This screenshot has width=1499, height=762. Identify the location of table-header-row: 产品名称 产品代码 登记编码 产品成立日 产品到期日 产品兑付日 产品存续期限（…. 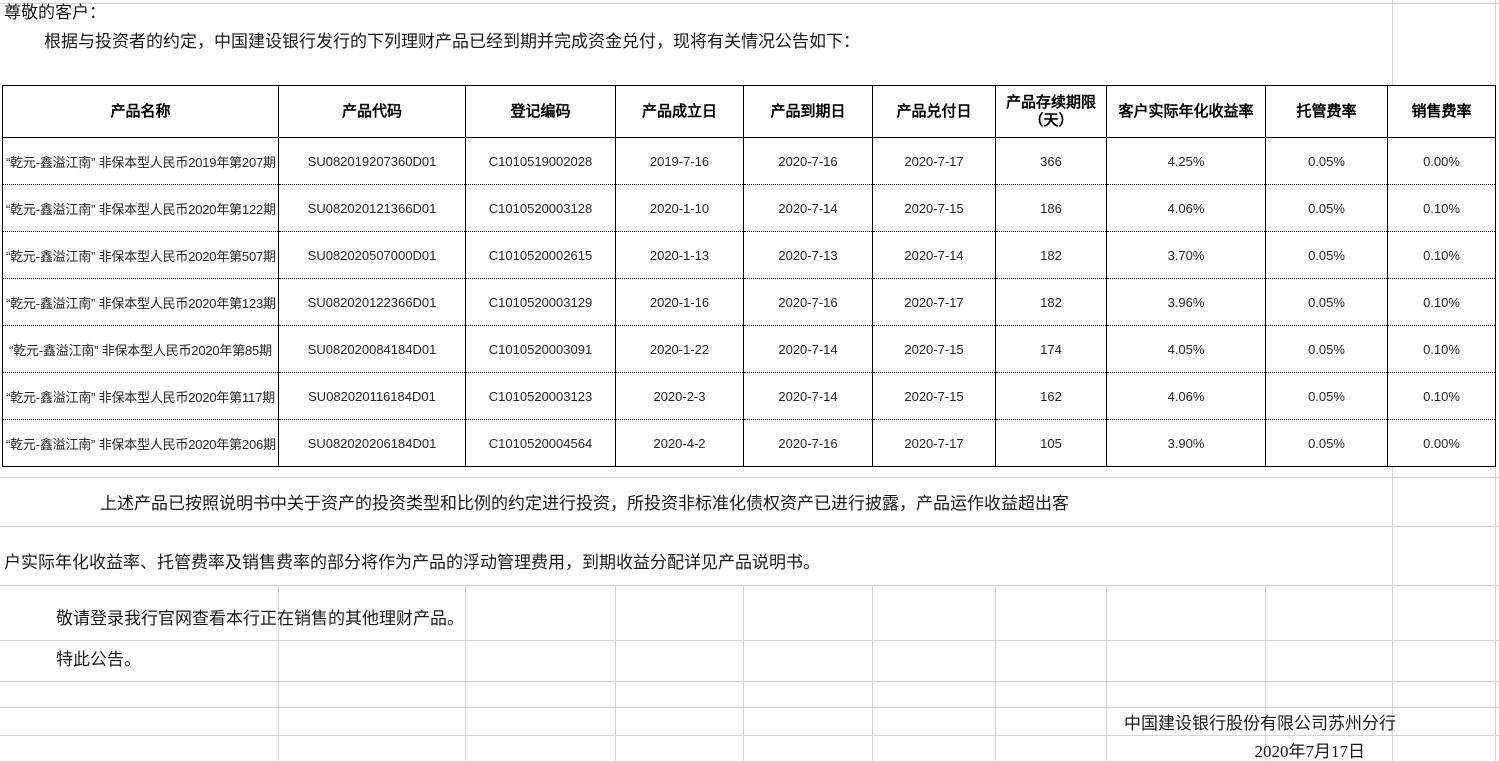
(749, 111).